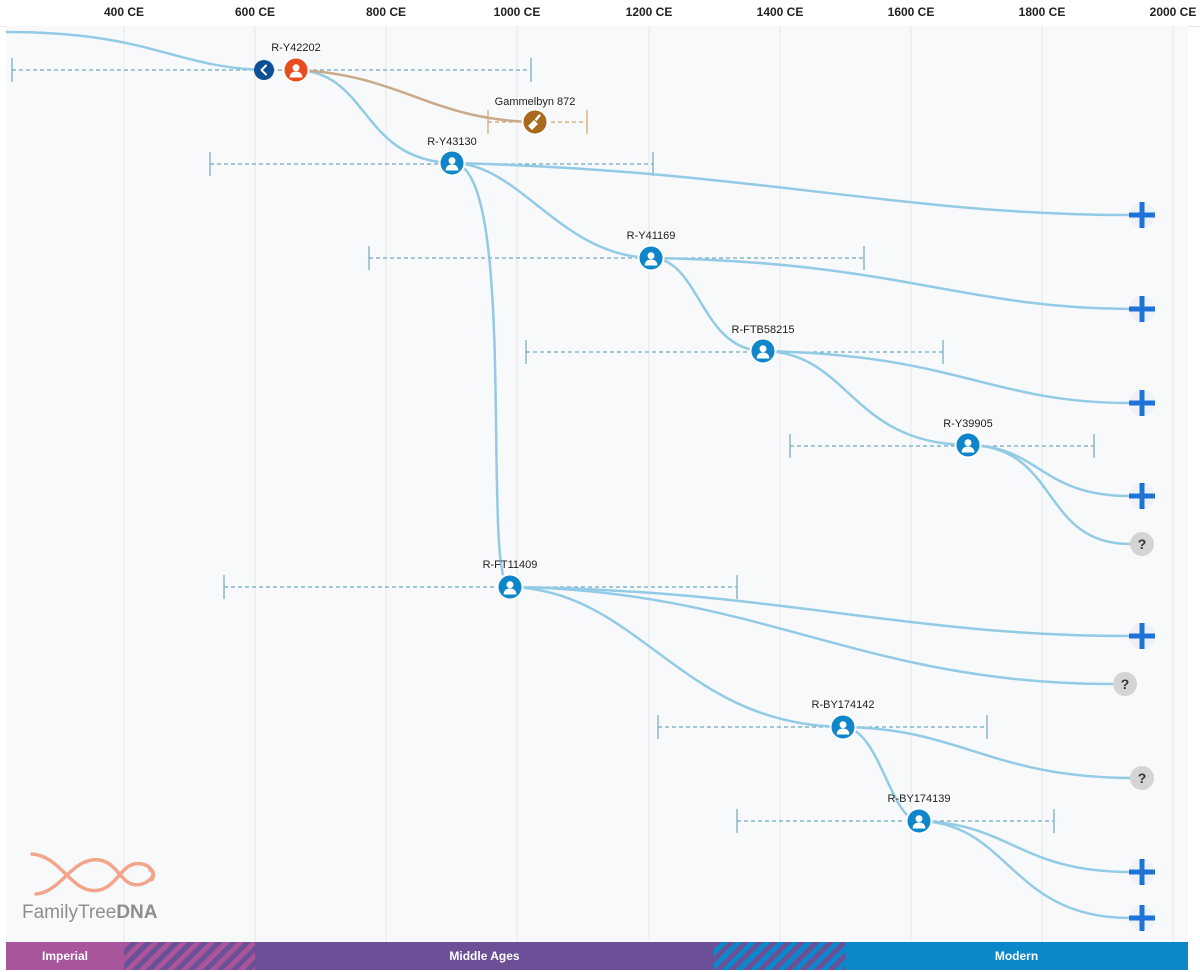  I want to click on axis-tick: 1800 CE, so click(1042, 12).